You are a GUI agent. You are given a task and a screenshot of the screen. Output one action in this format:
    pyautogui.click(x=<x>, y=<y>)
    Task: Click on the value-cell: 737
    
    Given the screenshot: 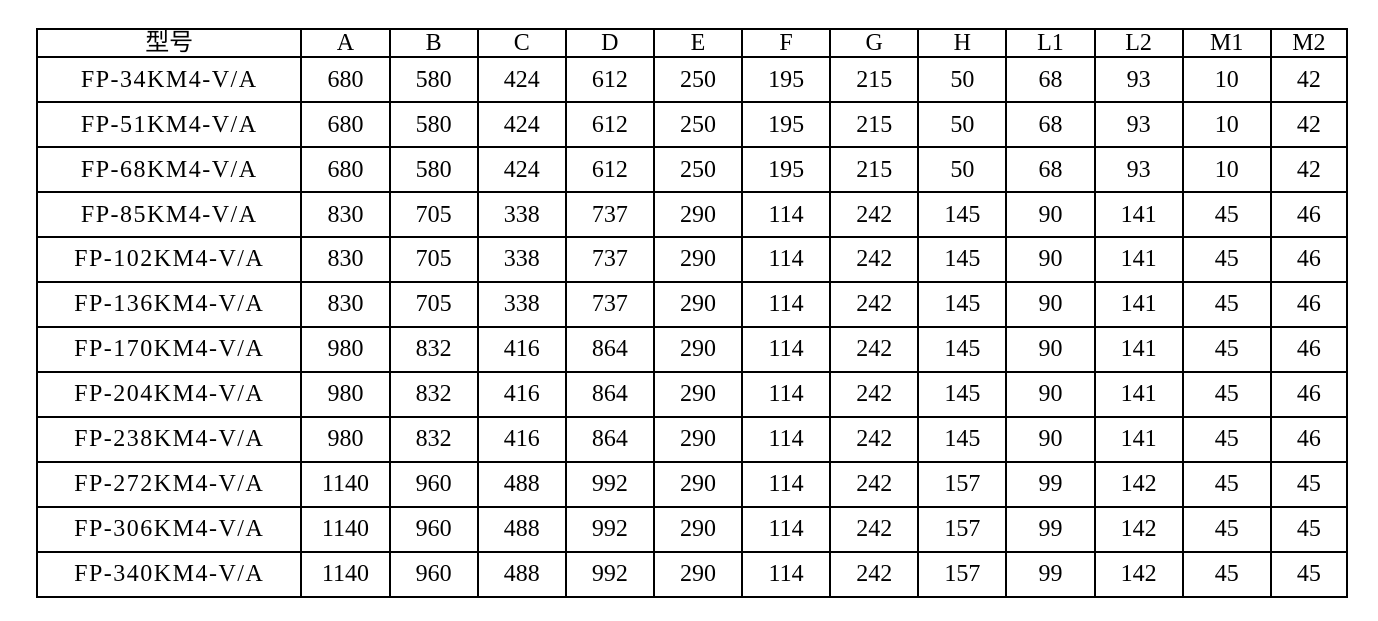 What is the action you would take?
    pyautogui.click(x=609, y=215)
    